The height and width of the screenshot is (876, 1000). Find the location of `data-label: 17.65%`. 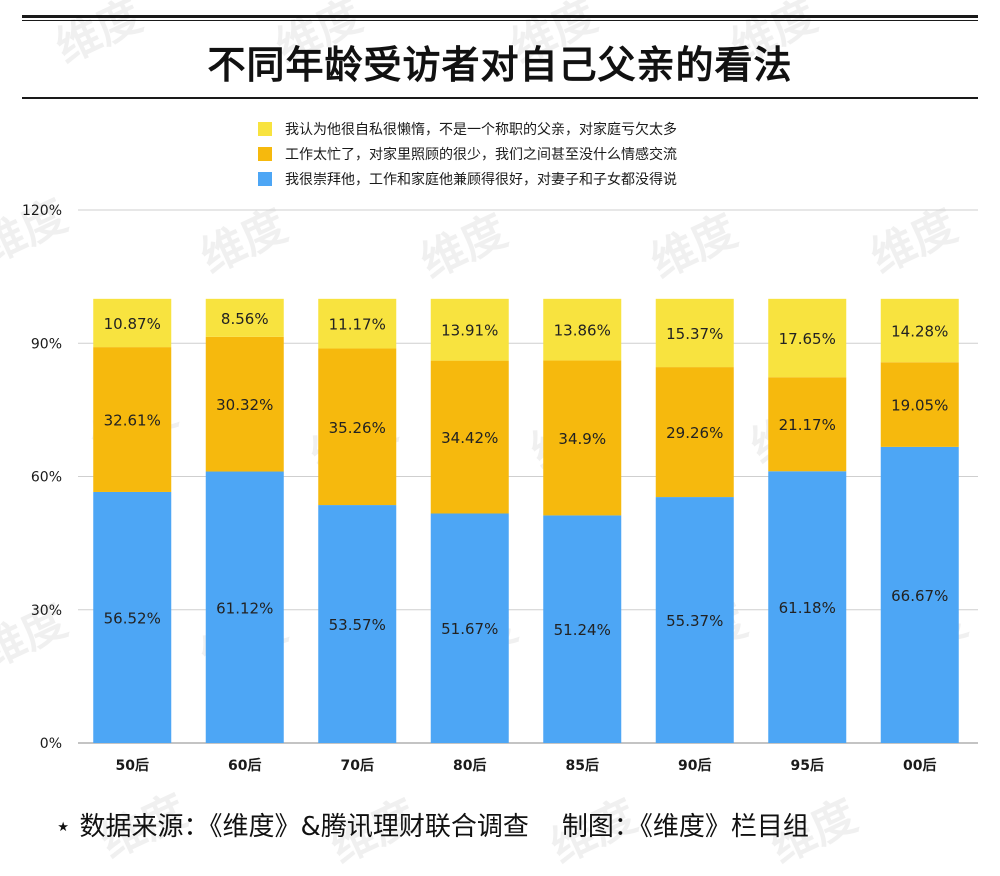

data-label: 17.65% is located at coordinates (807, 339).